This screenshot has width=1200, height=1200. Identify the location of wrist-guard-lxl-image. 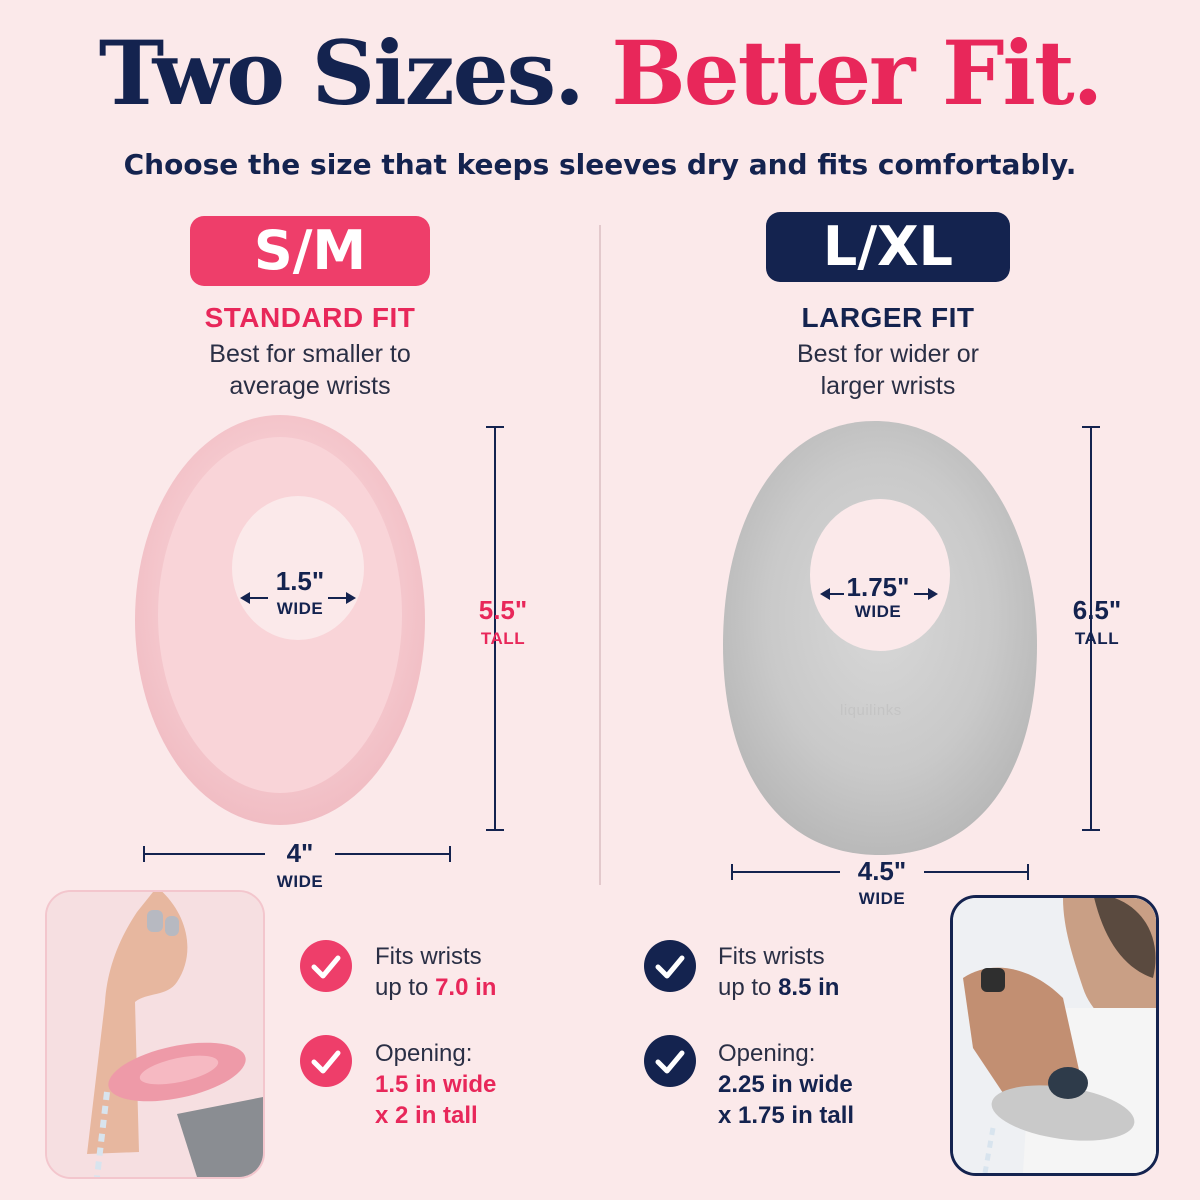
(880, 638).